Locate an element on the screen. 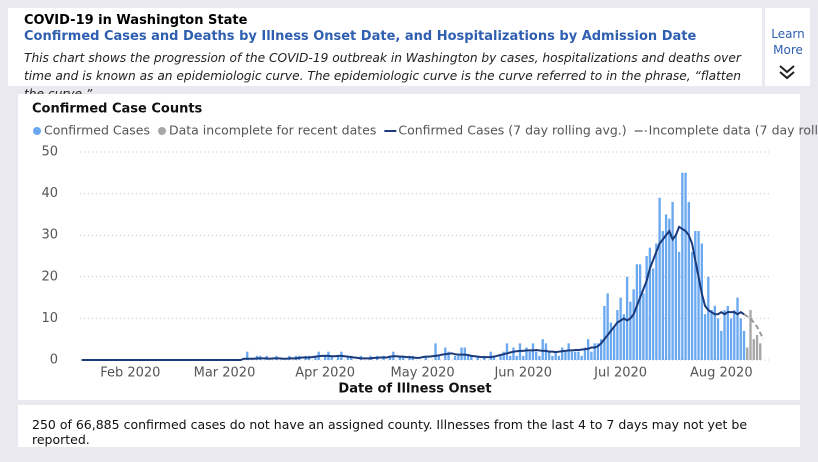 This screenshot has height=462, width=818. x-axis-label: Date of Illness Onset is located at coordinates (414, 389).